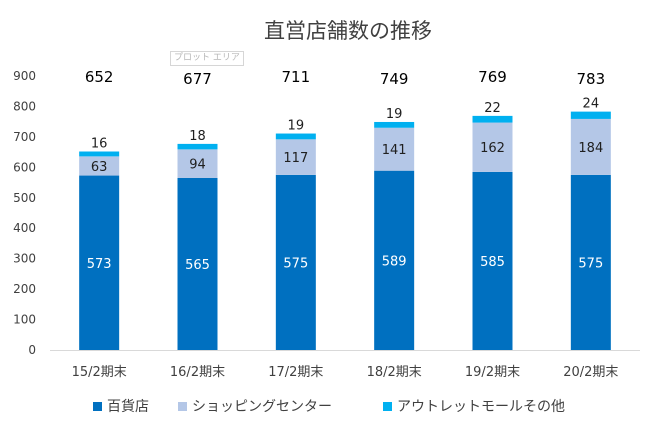 The width and height of the screenshot is (660, 426). What do you see at coordinates (394, 372) in the screenshot?
I see `x-tick-label: 18/2期末` at bounding box center [394, 372].